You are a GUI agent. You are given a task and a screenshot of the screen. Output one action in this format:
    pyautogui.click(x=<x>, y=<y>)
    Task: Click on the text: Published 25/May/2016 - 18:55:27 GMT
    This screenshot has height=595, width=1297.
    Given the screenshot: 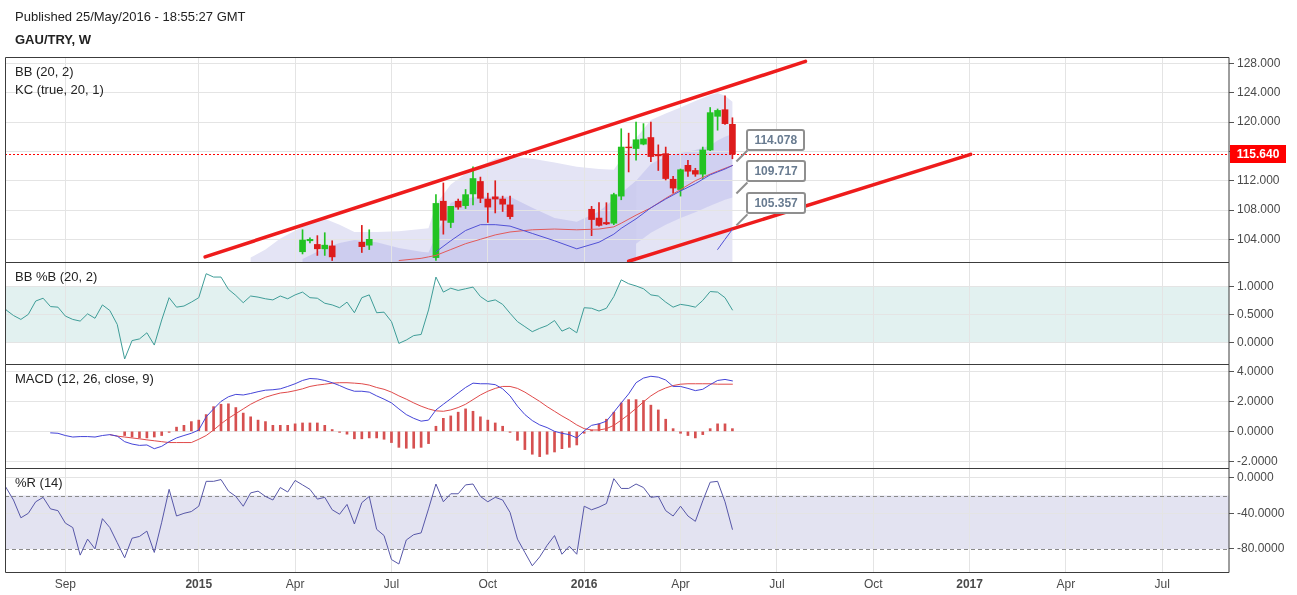 What is the action you would take?
    pyautogui.click(x=130, y=17)
    